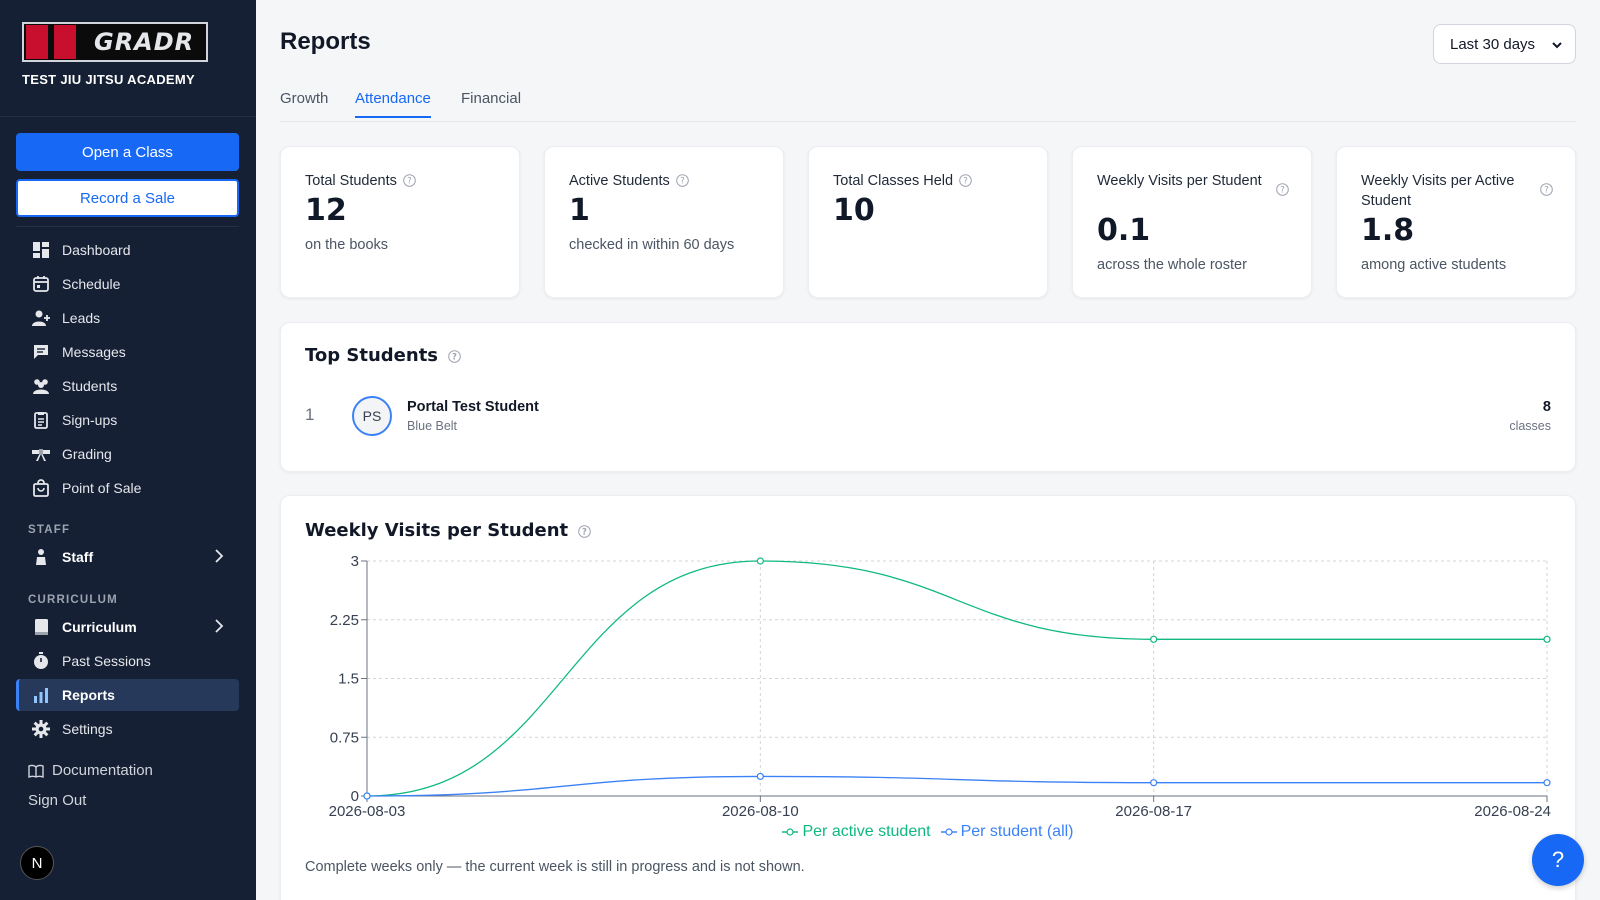  I want to click on sidebar-item-reports: Reports, so click(127, 695).